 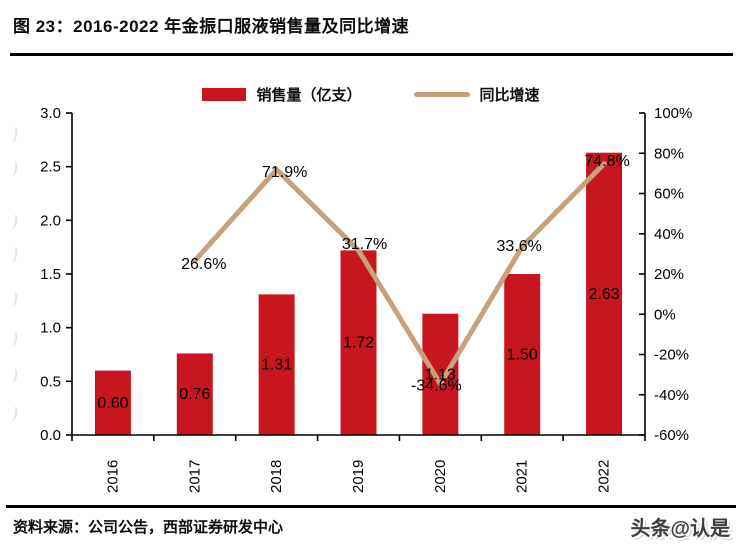 What do you see at coordinates (112, 476) in the screenshot?
I see `x-label-2016: 2016` at bounding box center [112, 476].